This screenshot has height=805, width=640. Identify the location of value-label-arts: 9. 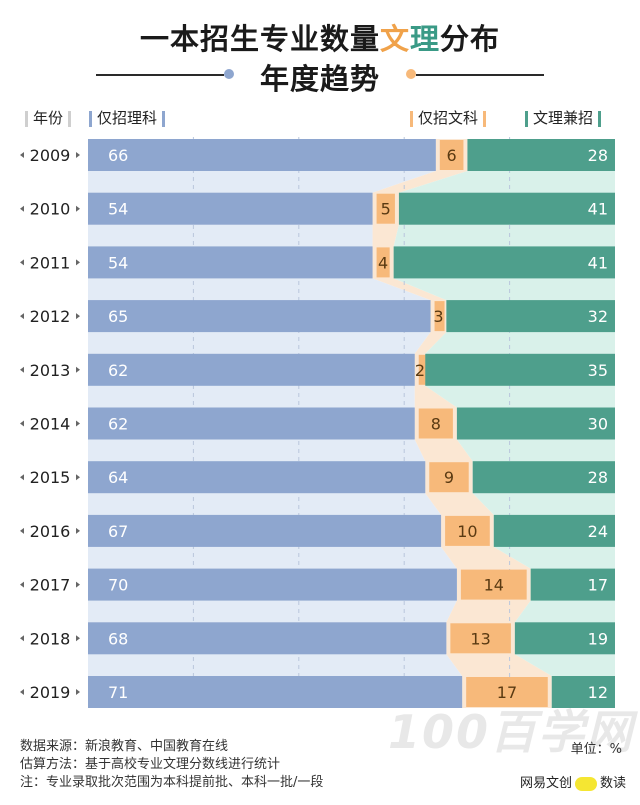
(449, 477).